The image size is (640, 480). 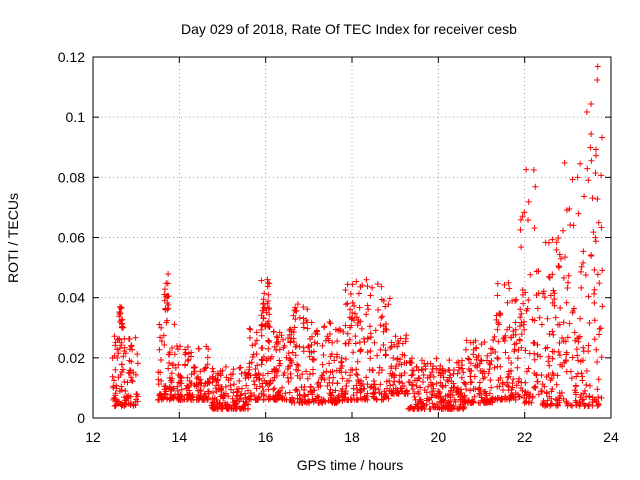 What do you see at coordinates (525, 437) in the screenshot?
I see `x-tick-label: 22` at bounding box center [525, 437].